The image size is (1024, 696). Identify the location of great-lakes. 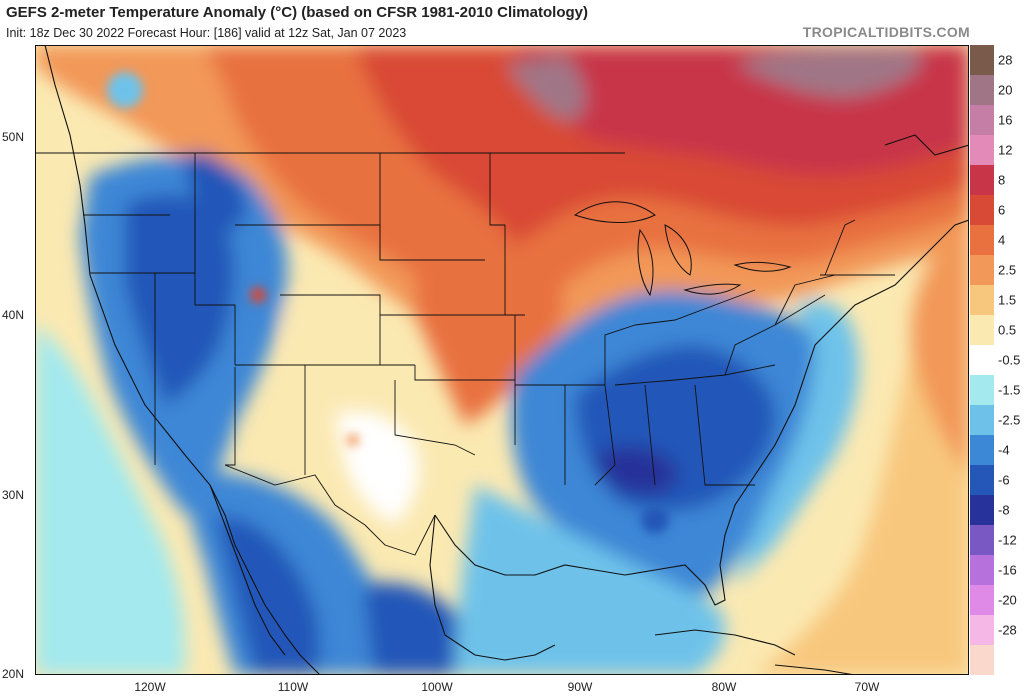
(682, 249).